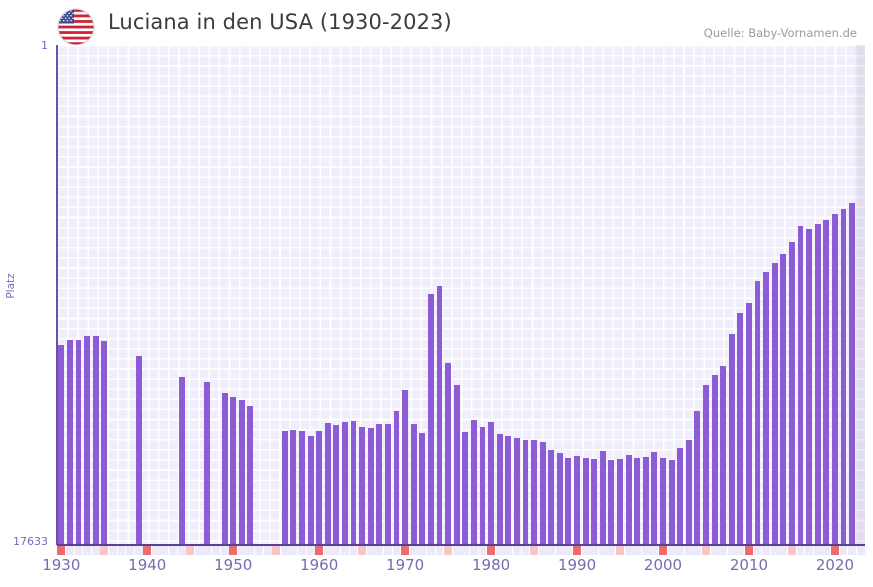 The image size is (873, 587). Describe the element at coordinates (224, 469) in the screenshot. I see `bar-1949` at that location.